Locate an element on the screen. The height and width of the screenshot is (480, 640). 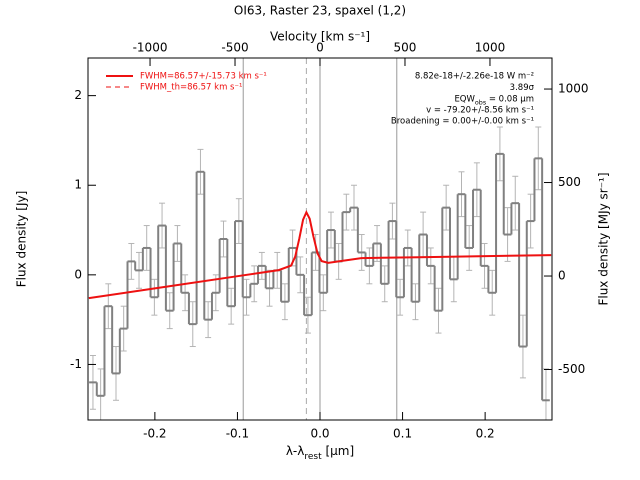
x-axis-label-part: rest is located at coordinates (313, 457).